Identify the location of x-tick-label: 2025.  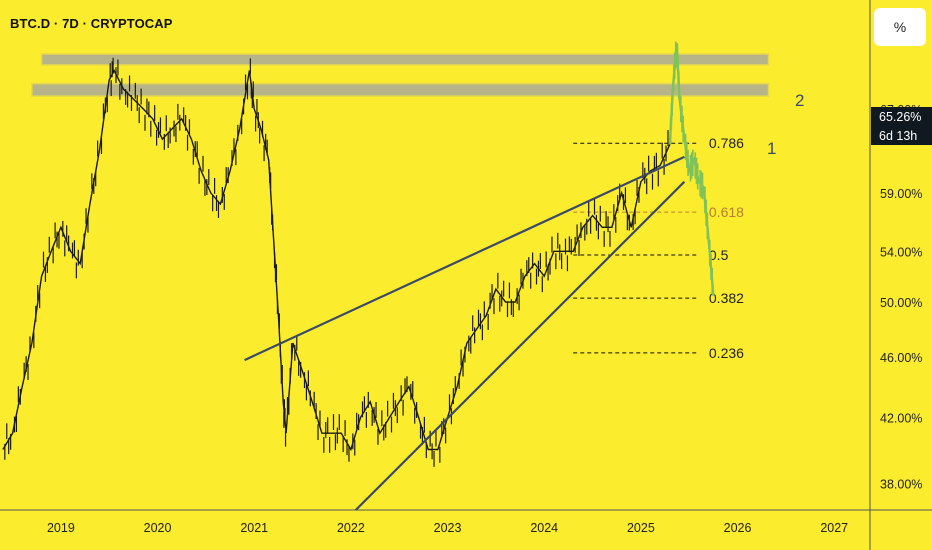
(641, 528).